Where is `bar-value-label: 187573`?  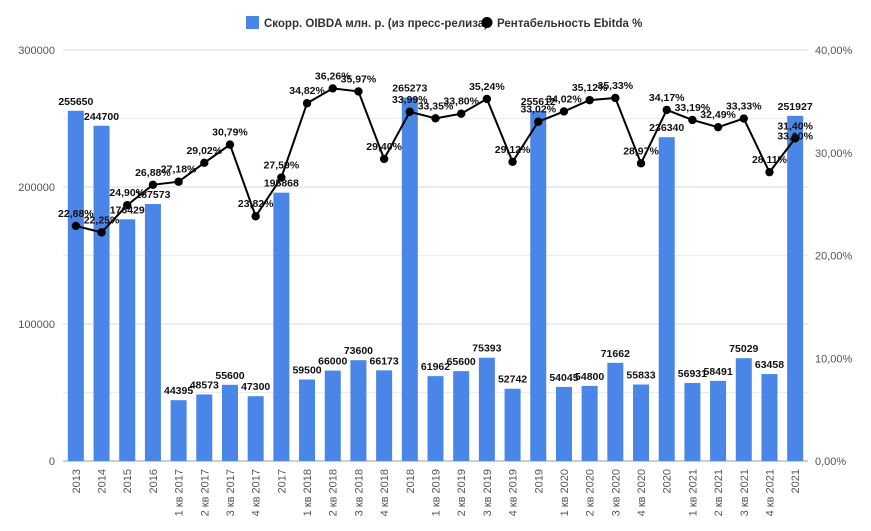
bar-value-label: 187573 is located at coordinates (152, 195).